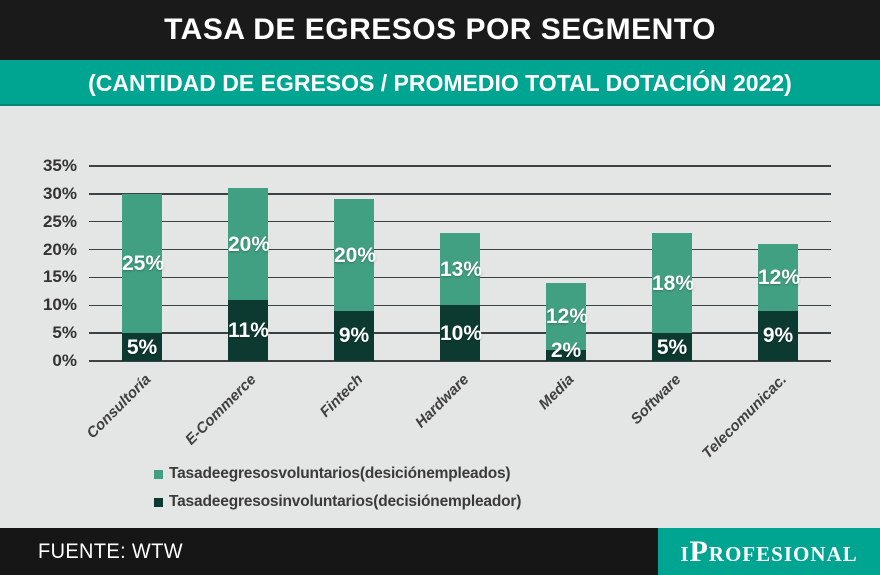  What do you see at coordinates (59, 305) in the screenshot?
I see `y-axis-tick-label: 10%` at bounding box center [59, 305].